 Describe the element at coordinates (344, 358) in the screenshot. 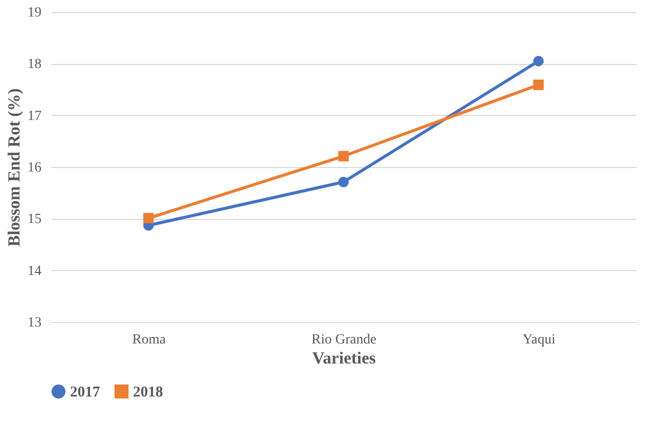

I see `x-axis-title: Varieties` at that location.